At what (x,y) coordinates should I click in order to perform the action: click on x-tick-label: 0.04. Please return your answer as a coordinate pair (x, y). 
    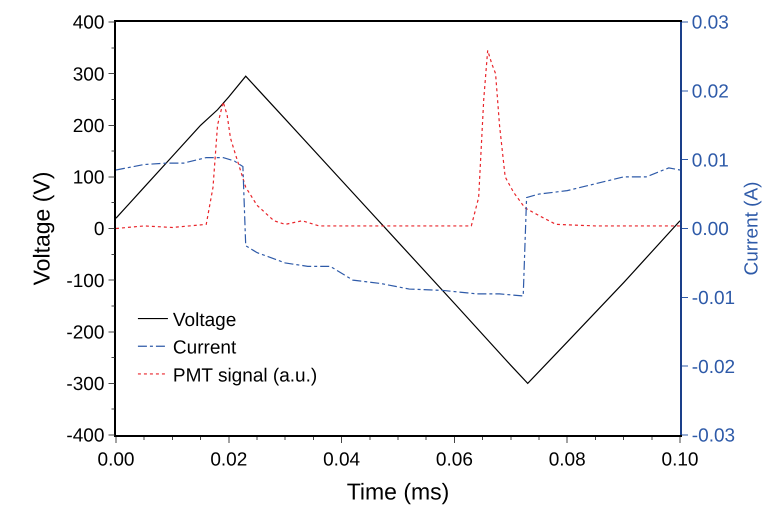
    Looking at the image, I should click on (342, 460).